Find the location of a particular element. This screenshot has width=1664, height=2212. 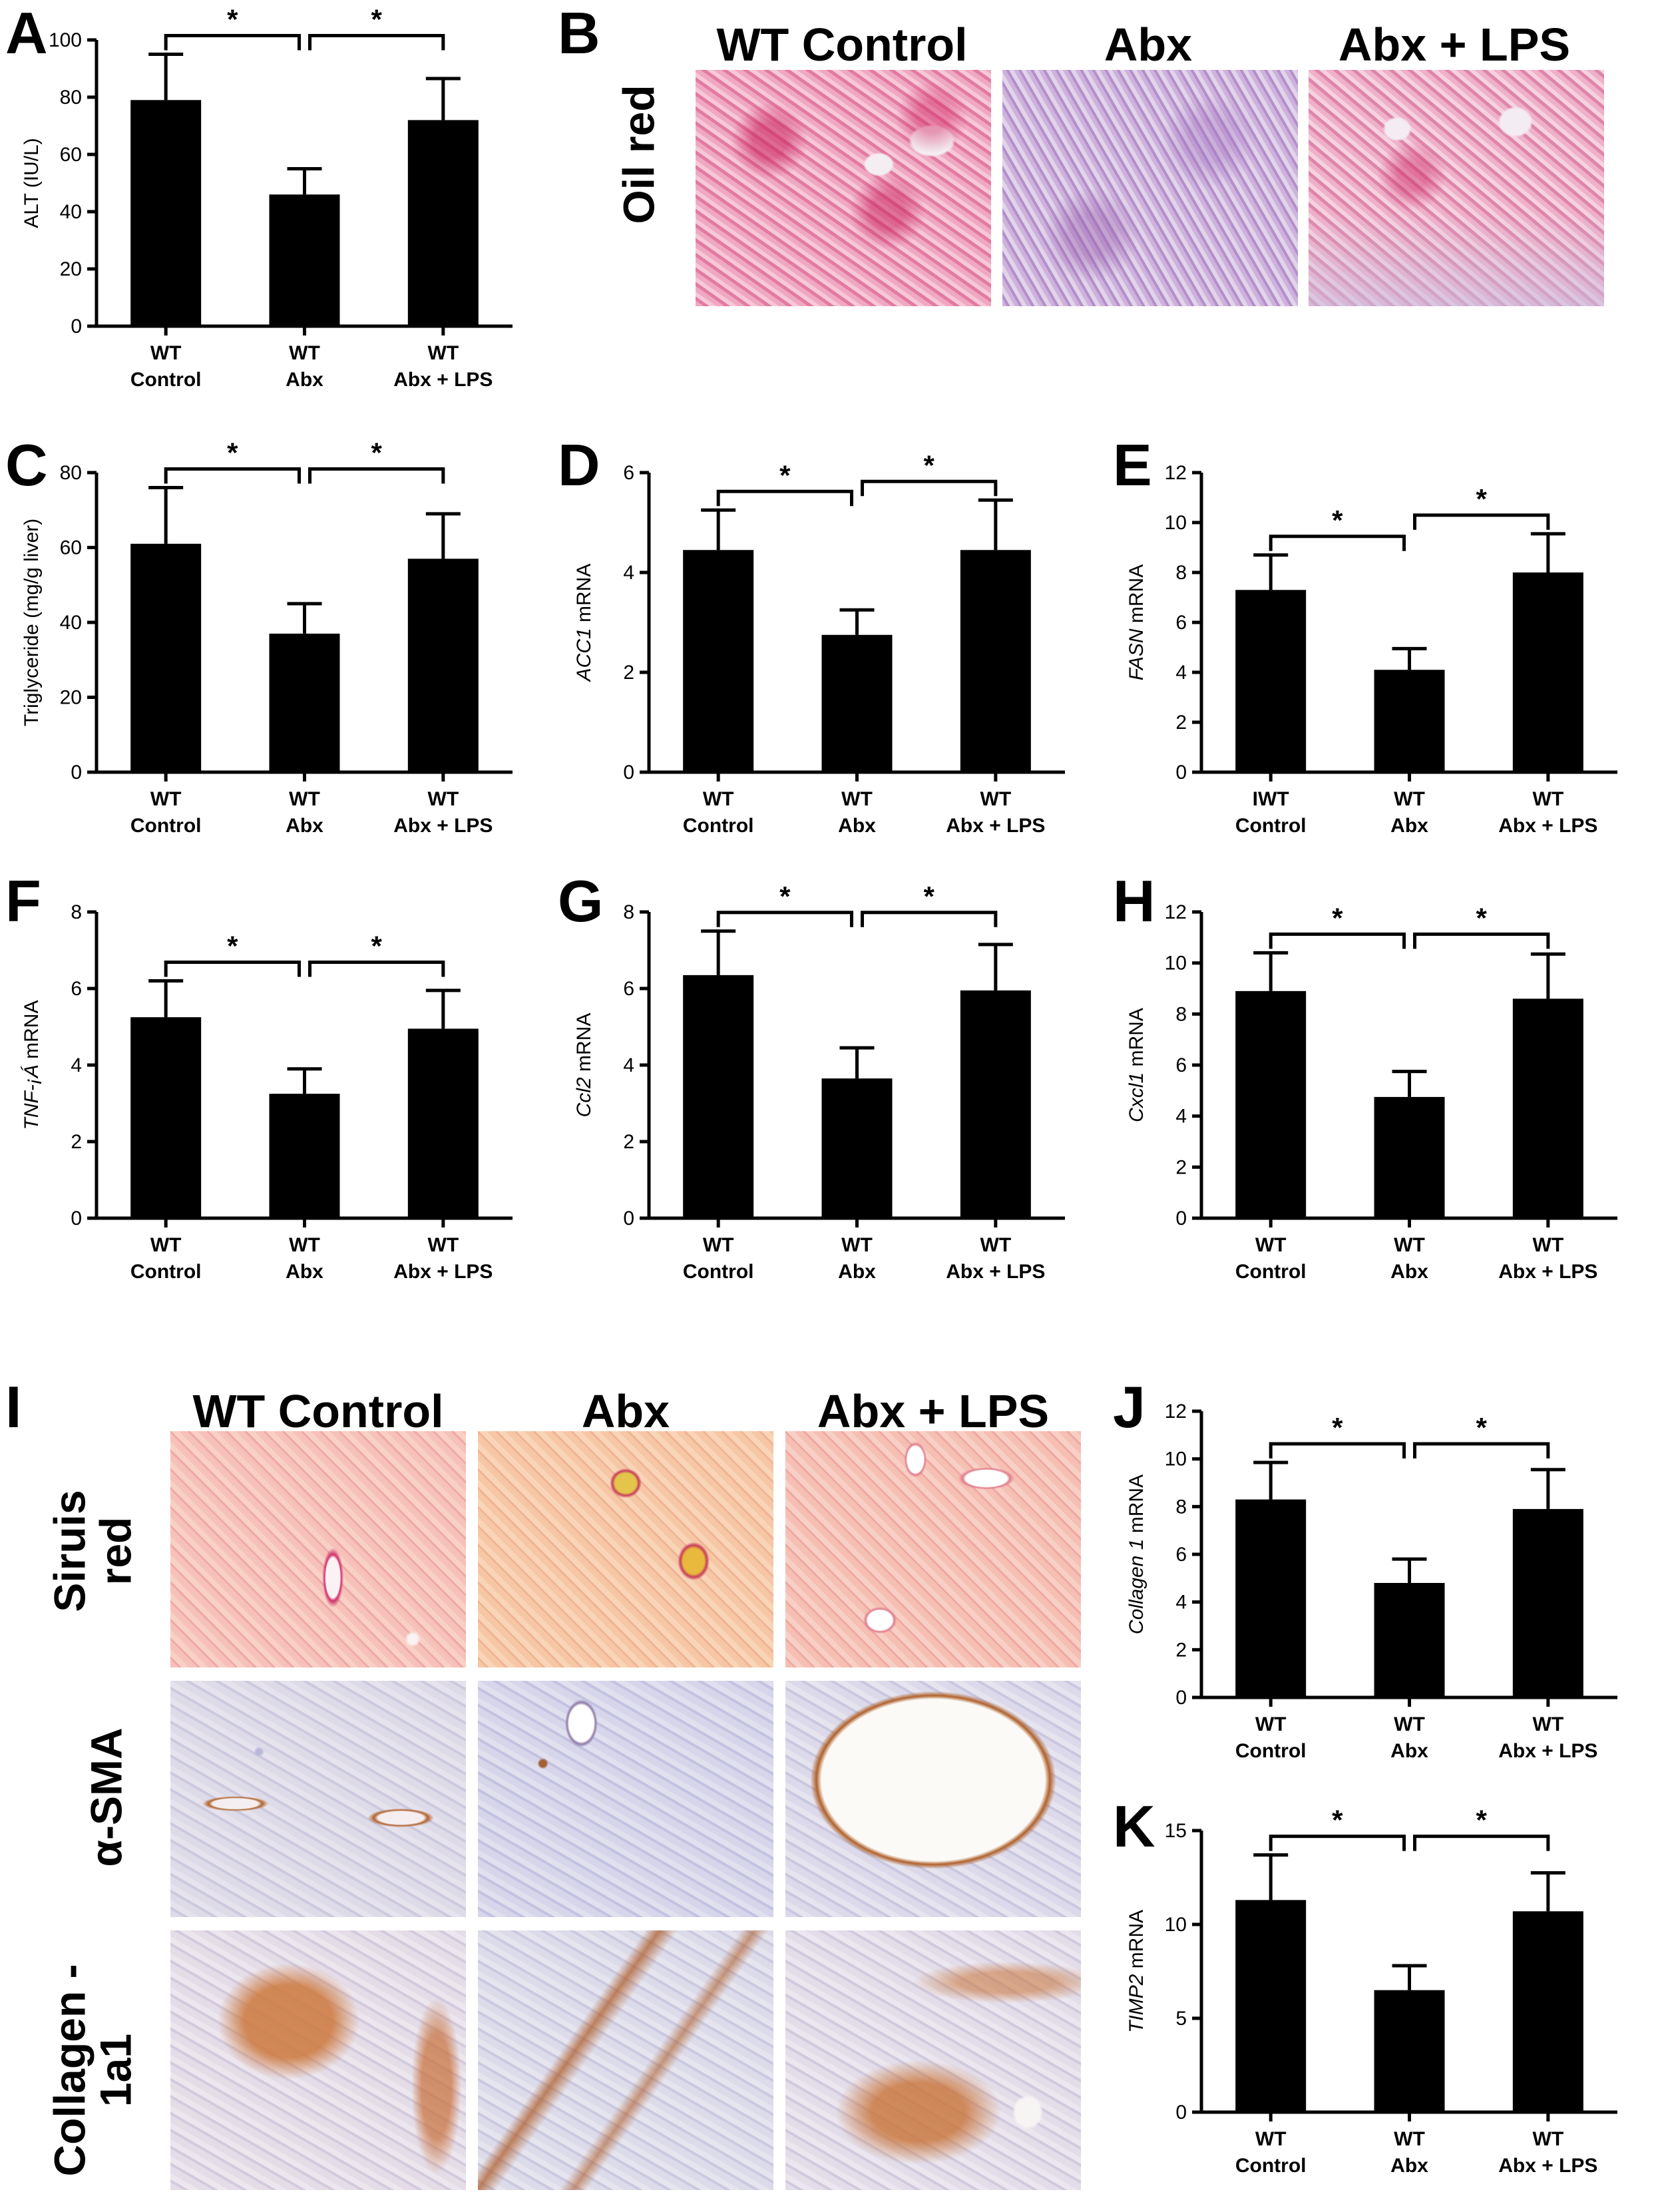

panel-letter-d: D is located at coordinates (579, 465).